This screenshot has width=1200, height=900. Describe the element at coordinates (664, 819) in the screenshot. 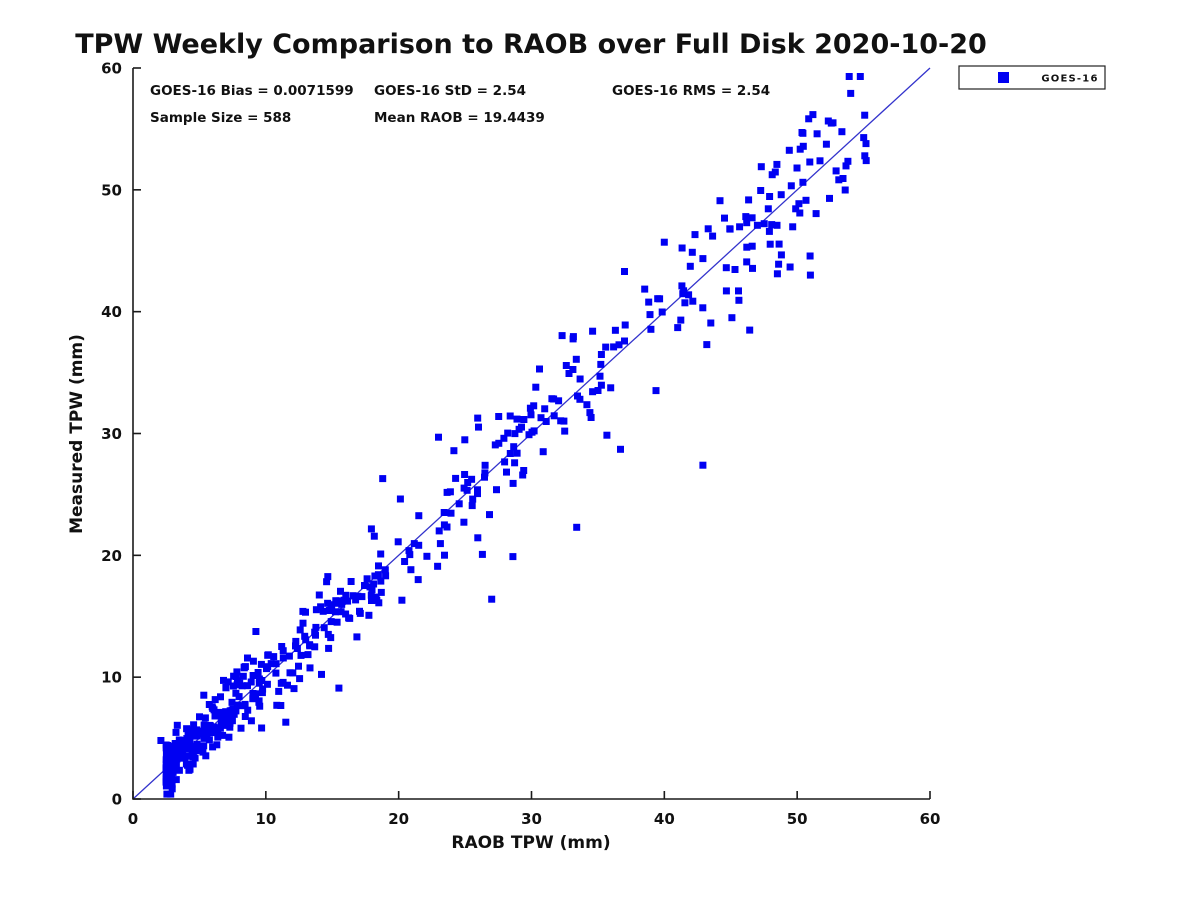

I see `x-tick-label: 40` at that location.